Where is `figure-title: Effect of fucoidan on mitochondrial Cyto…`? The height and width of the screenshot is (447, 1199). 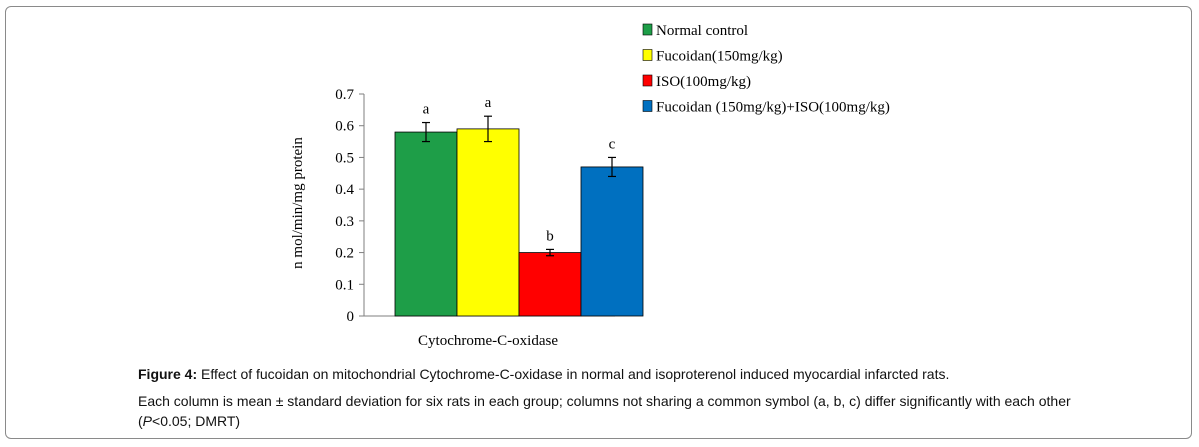 figure-title: Effect of fucoidan on mitochondrial Cyto… is located at coordinates (573, 374).